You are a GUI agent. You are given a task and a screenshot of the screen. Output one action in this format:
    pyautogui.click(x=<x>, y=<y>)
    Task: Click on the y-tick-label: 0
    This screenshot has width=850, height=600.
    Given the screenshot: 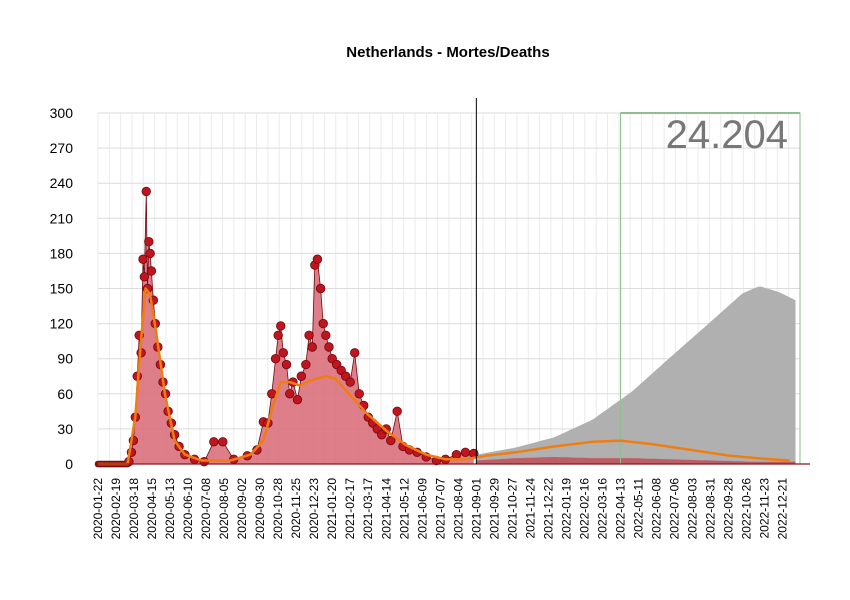 What is the action you would take?
    pyautogui.click(x=69, y=464)
    